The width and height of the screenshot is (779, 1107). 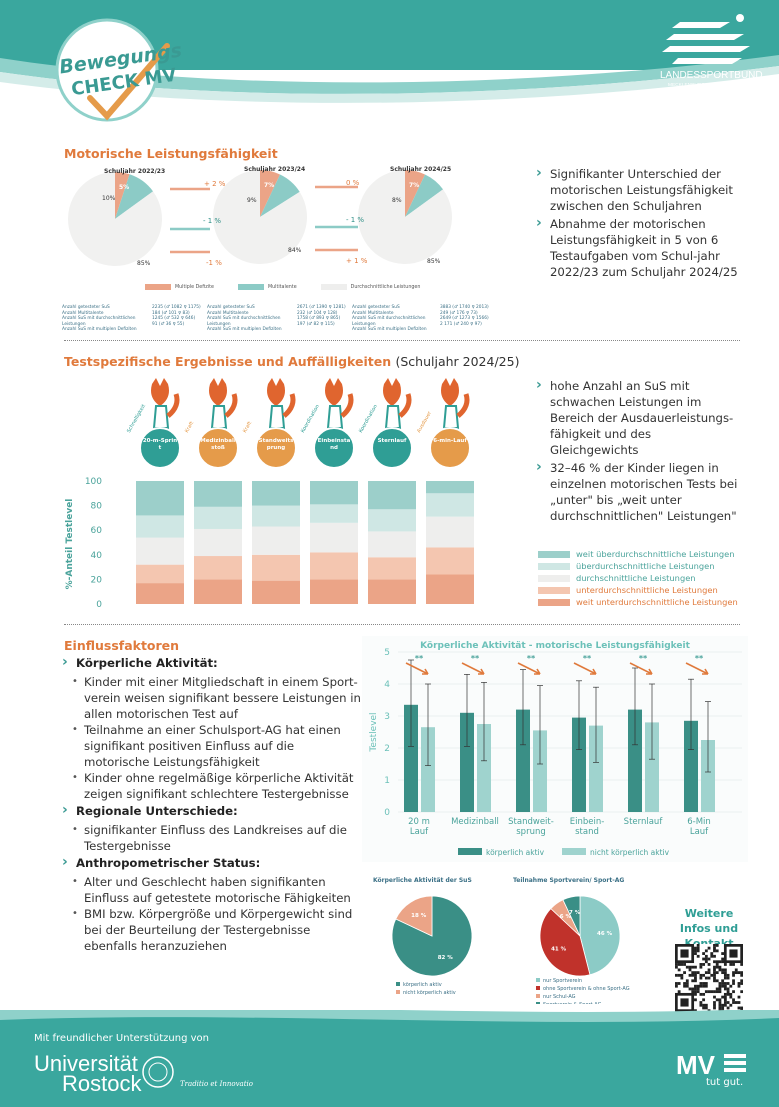 I want to click on pie-label-multitalente: 8%, so click(x=397, y=200).